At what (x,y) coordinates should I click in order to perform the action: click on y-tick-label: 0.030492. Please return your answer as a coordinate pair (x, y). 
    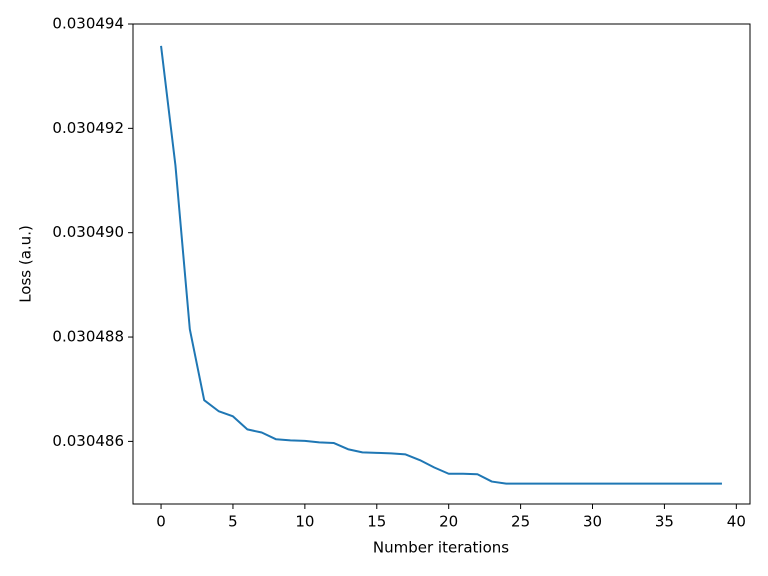
    Looking at the image, I should click on (88, 128).